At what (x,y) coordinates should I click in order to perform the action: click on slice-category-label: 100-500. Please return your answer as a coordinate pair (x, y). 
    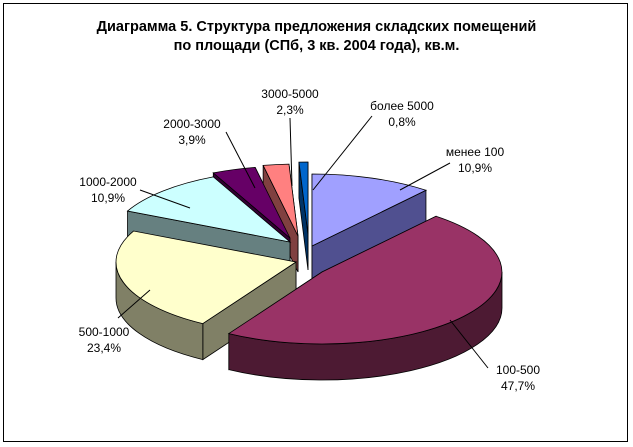
    Looking at the image, I should click on (518, 370).